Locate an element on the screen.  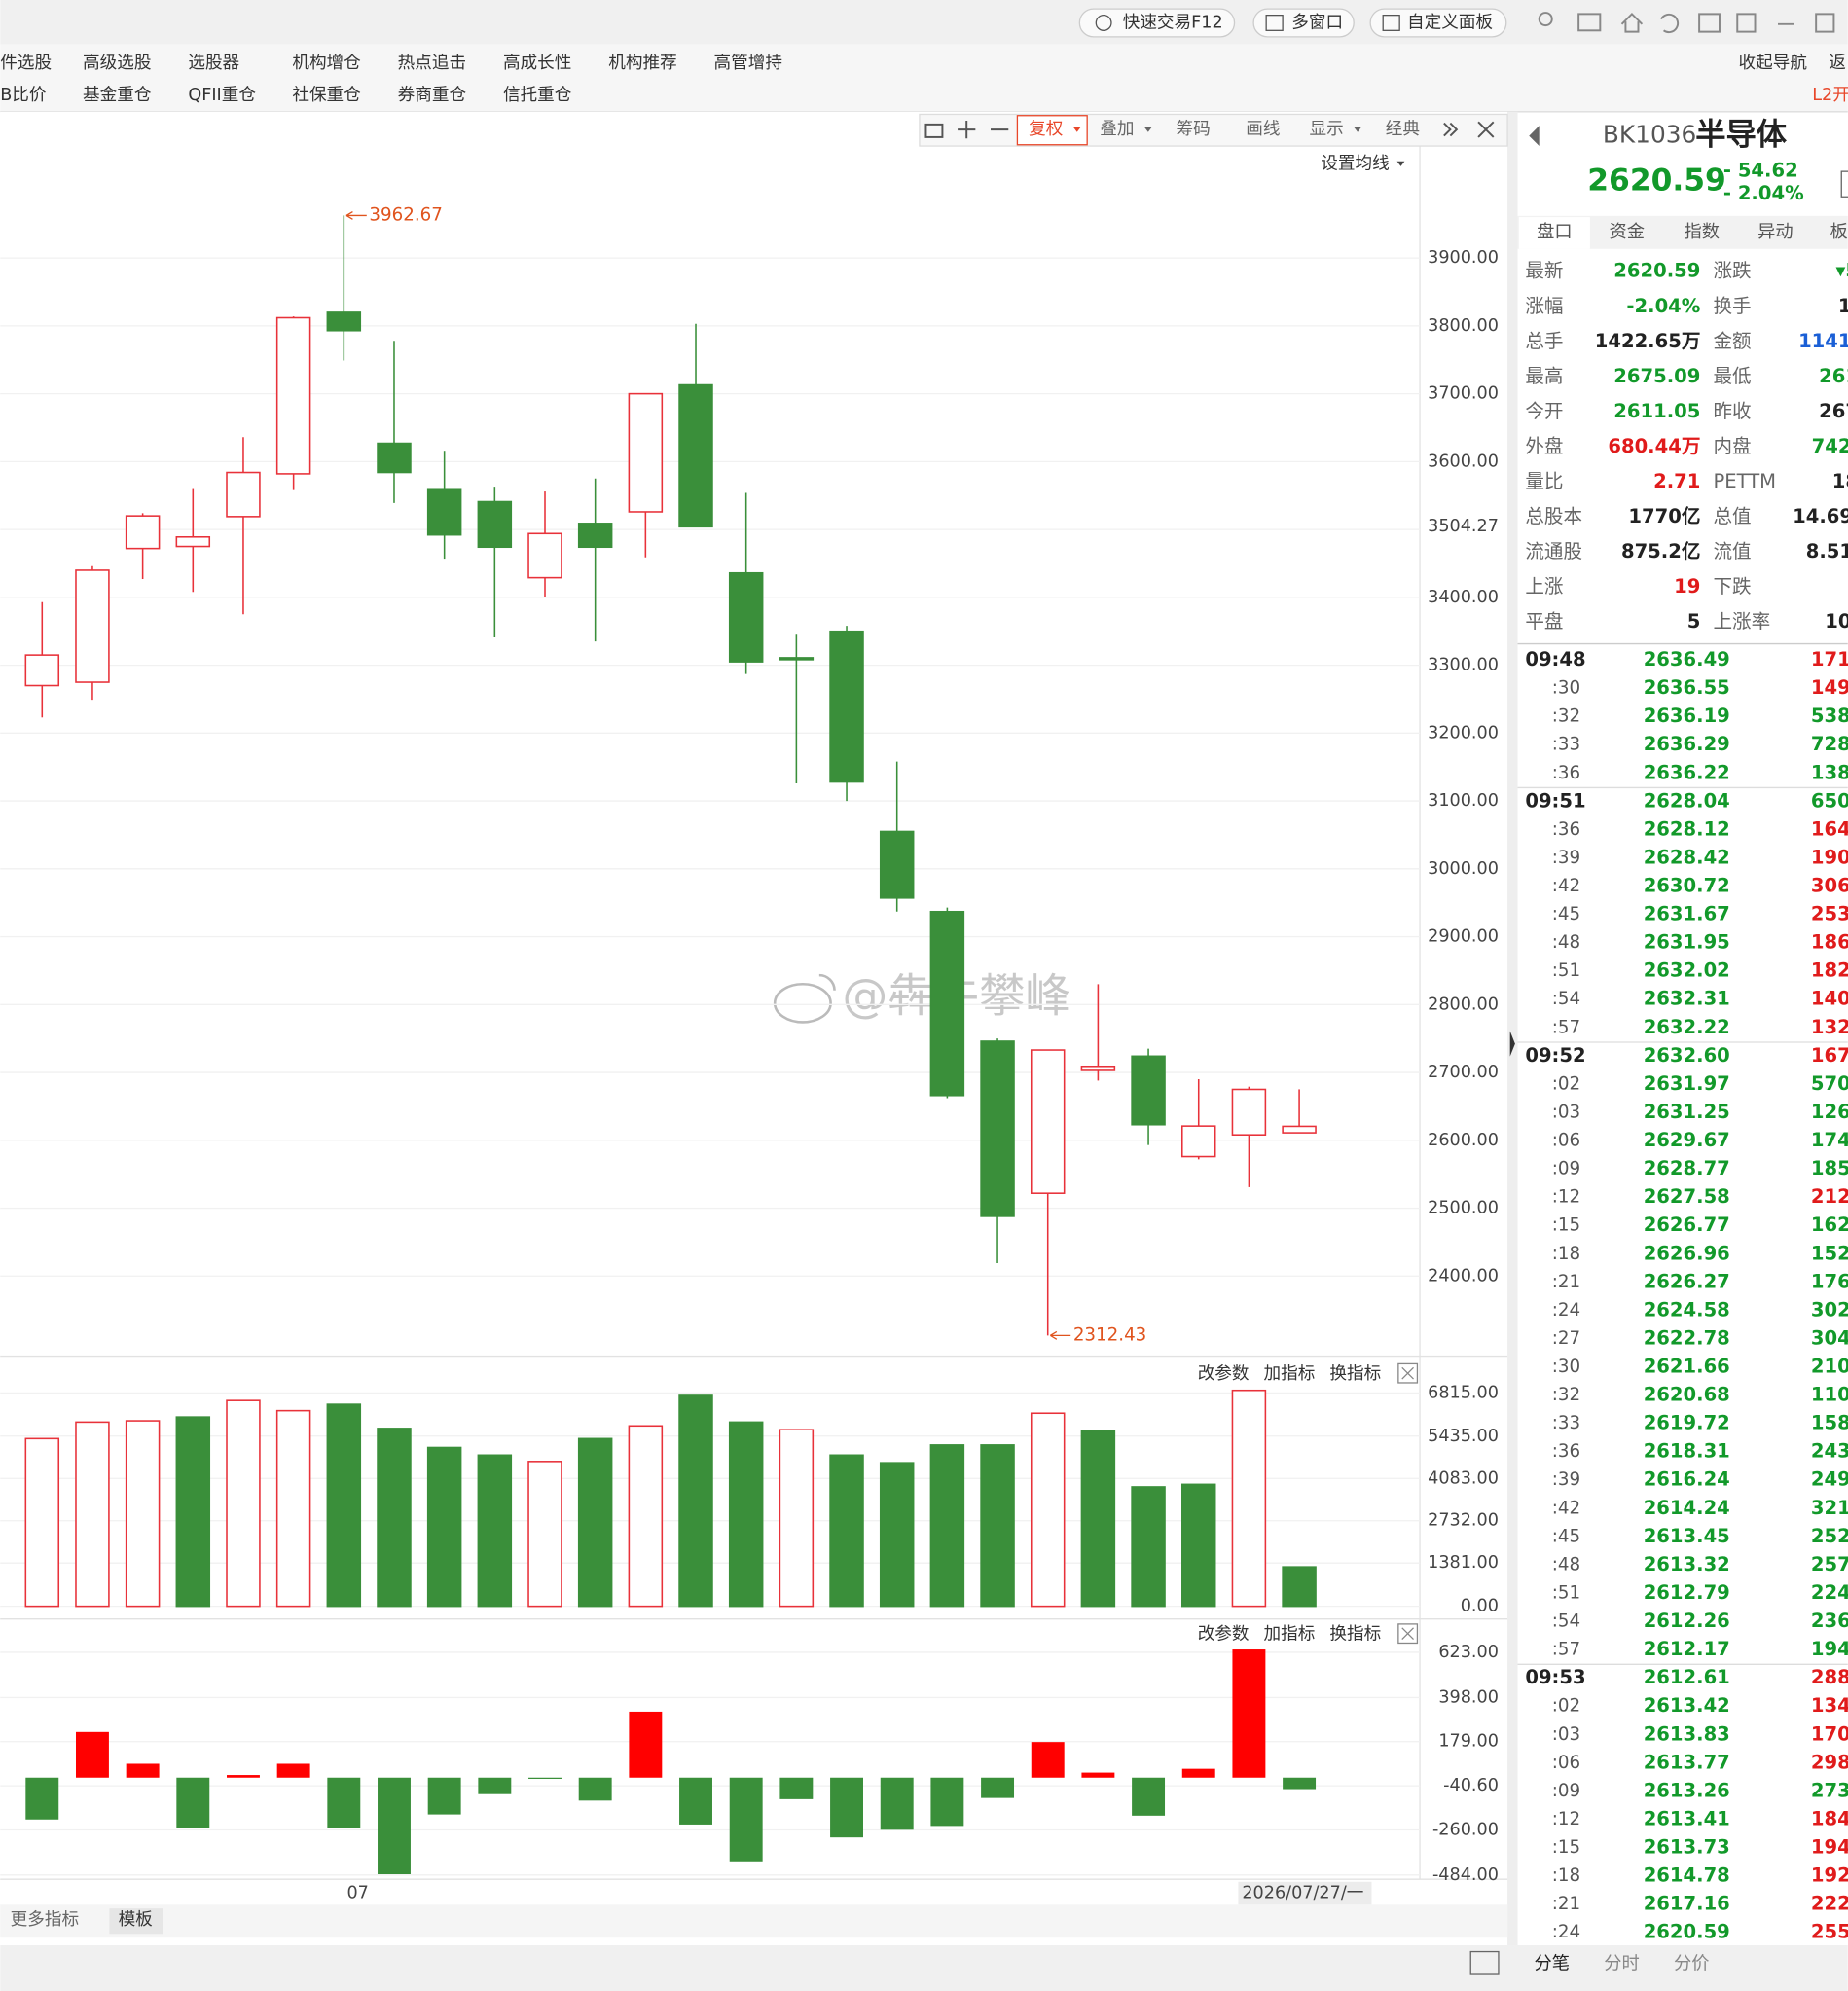
menu-item: 件选股 is located at coordinates (26, 64).